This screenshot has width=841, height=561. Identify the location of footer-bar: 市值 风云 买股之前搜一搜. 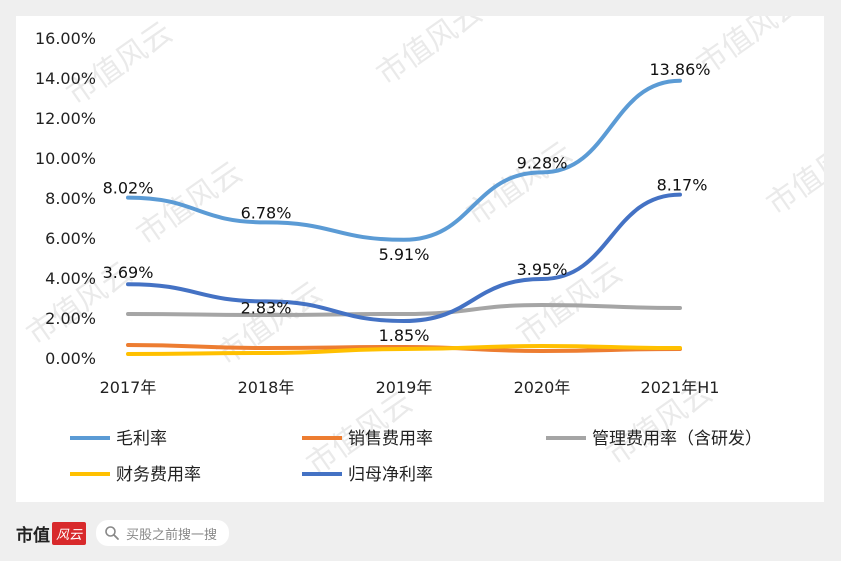
(123, 533).